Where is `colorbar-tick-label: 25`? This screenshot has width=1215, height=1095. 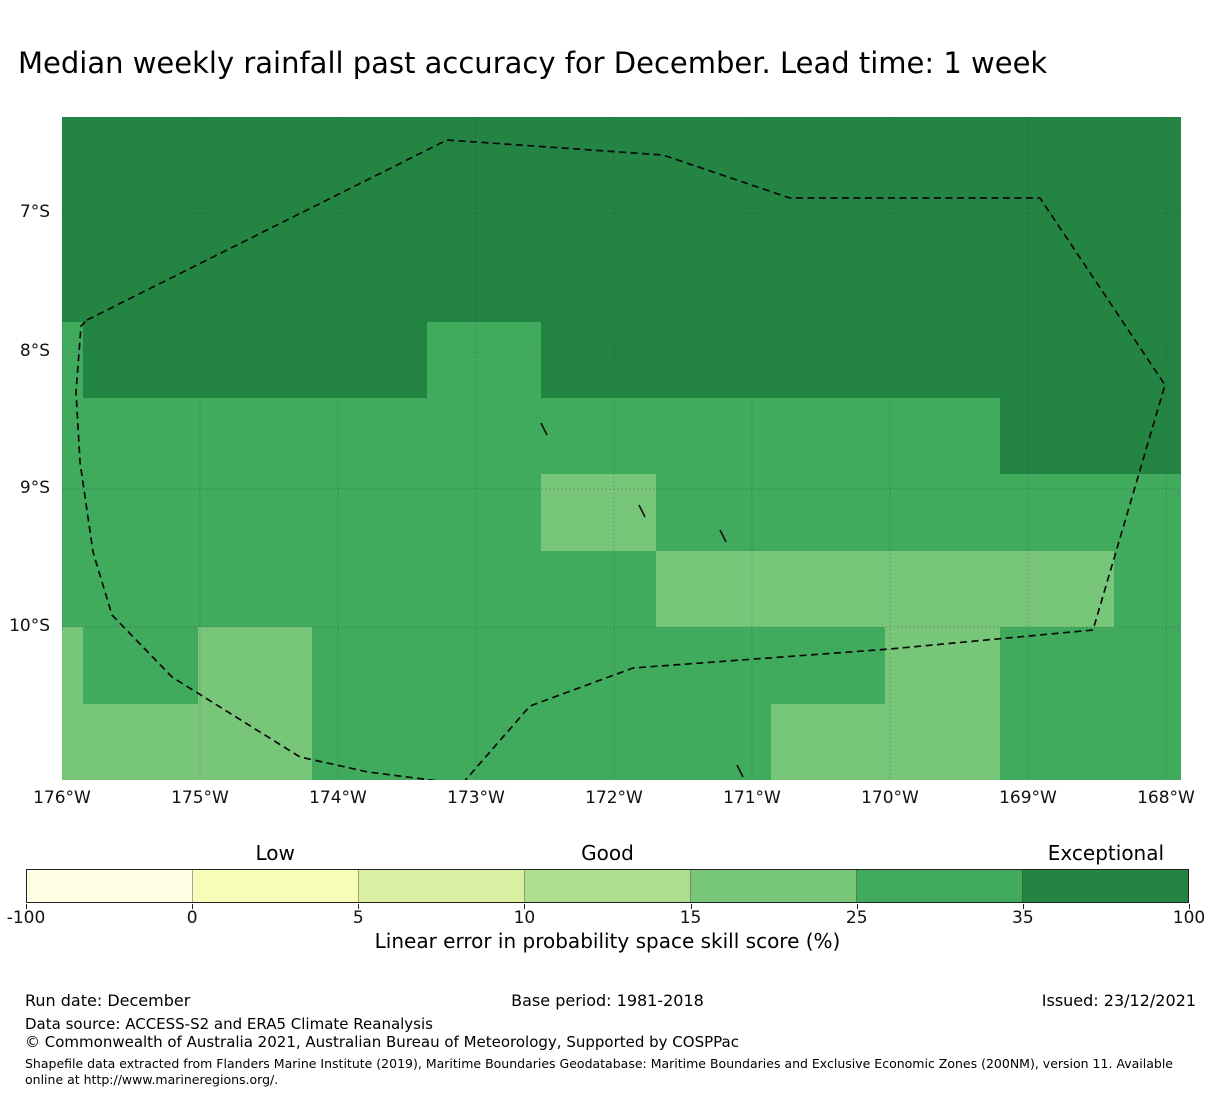
colorbar-tick-label: 25 is located at coordinates (856, 918).